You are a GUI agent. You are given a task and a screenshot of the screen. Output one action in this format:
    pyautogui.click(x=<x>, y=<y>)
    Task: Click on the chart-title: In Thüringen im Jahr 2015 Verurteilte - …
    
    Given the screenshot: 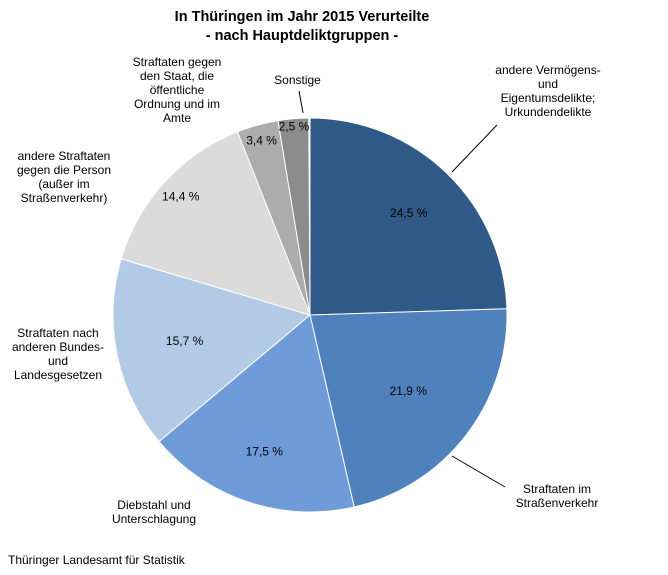 What is the action you would take?
    pyautogui.click(x=302, y=27)
    